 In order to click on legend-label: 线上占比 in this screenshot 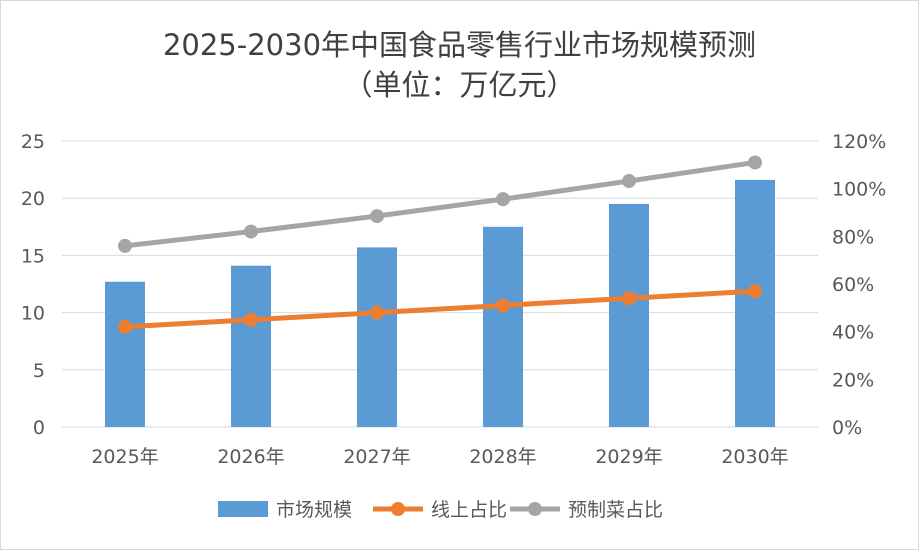, I will do `click(469, 510)`.